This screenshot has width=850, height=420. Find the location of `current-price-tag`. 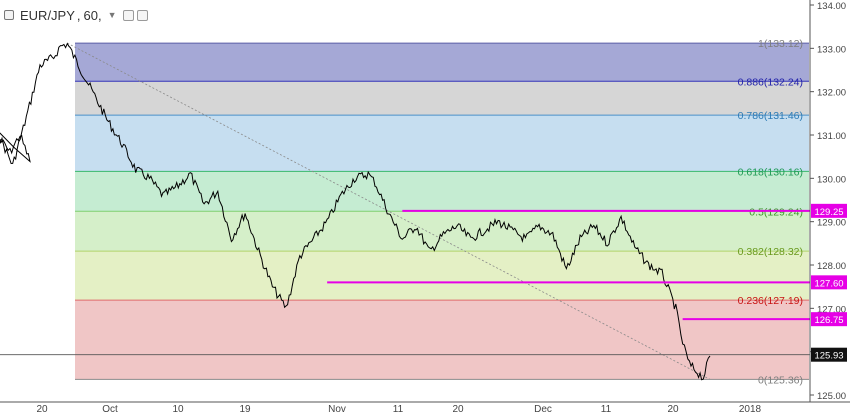

current-price-tag is located at coordinates (829, 354).